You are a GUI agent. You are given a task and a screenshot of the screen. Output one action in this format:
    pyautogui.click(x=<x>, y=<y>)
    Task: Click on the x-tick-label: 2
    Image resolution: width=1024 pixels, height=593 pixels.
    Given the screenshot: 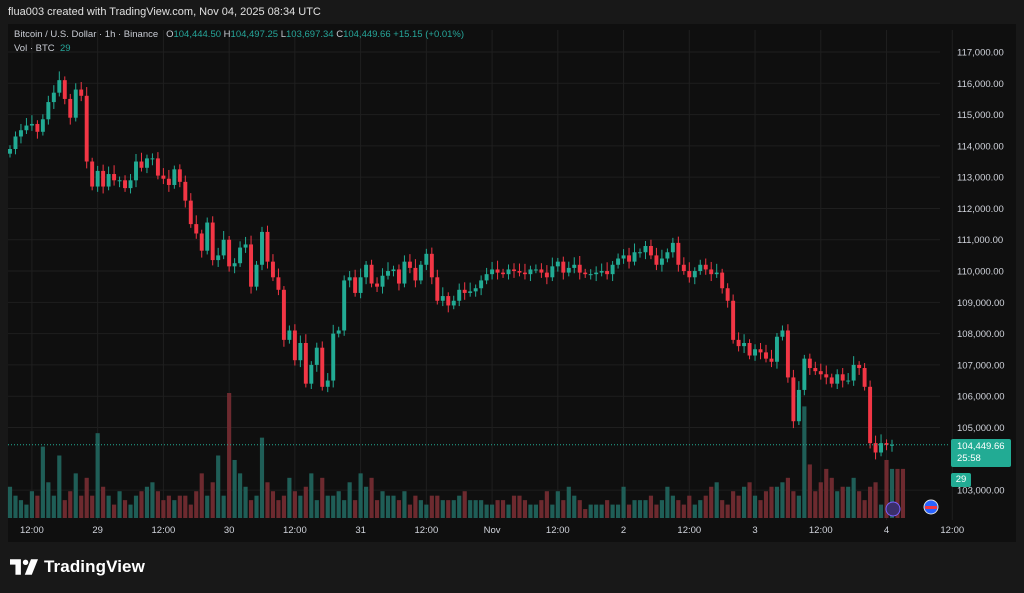 What is the action you would take?
    pyautogui.click(x=623, y=530)
    